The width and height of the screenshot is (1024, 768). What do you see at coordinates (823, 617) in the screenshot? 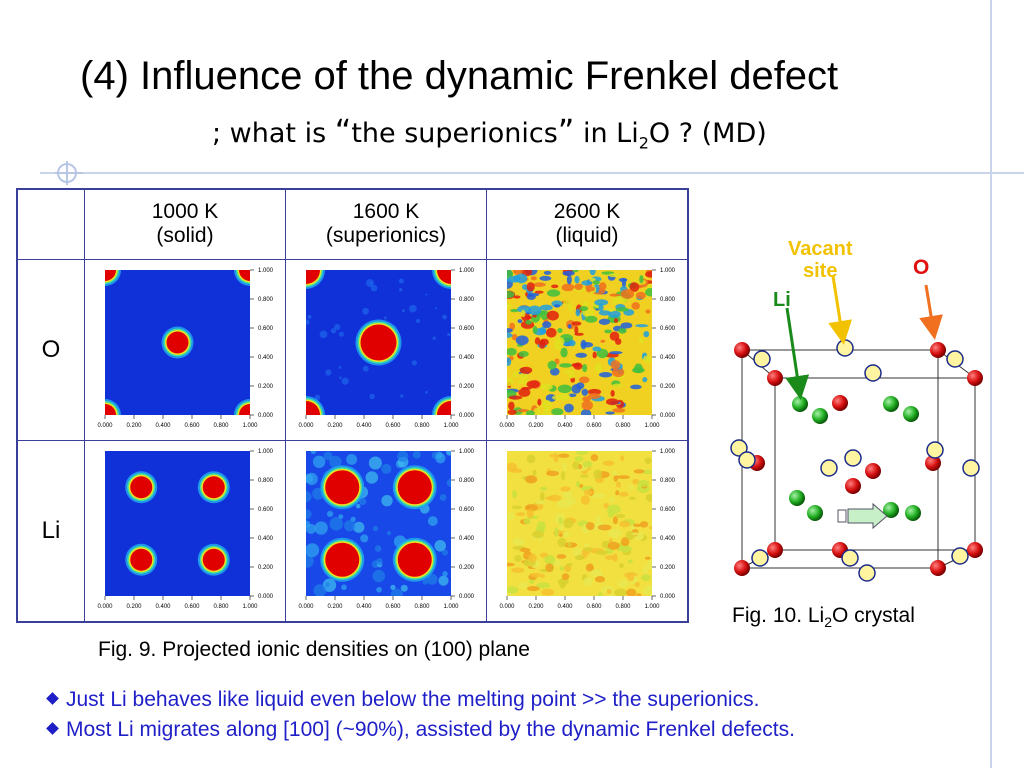
I see `fig10-caption: Fig. 10. Li2O crystal` at bounding box center [823, 617].